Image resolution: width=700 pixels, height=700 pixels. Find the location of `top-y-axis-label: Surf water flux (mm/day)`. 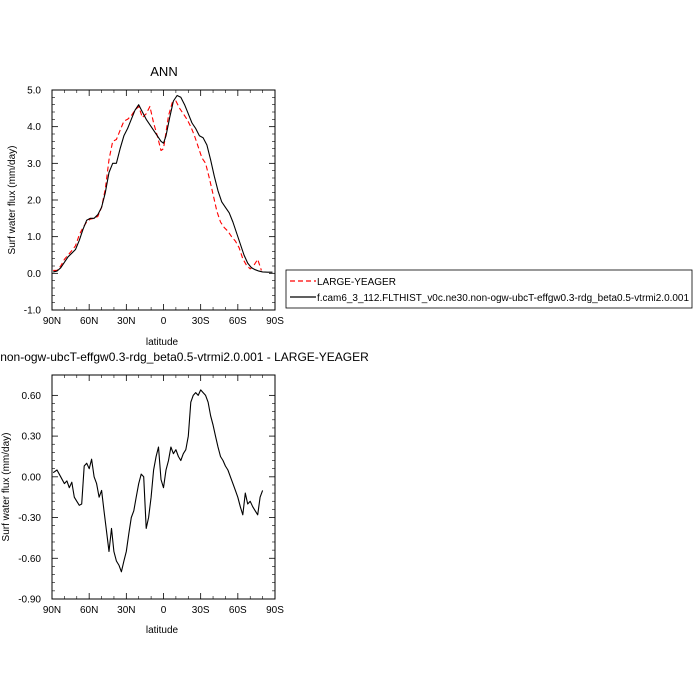

top-y-axis-label: Surf water flux (mm/day) is located at coordinates (12, 200).